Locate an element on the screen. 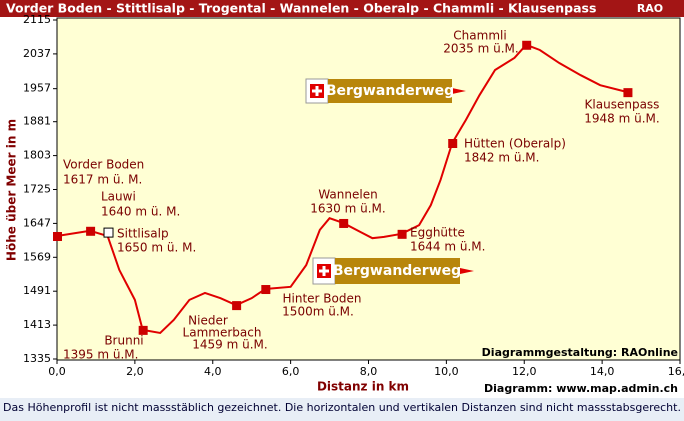 The height and width of the screenshot is (421, 684). waypoint-label: Lauwi is located at coordinates (118, 197).